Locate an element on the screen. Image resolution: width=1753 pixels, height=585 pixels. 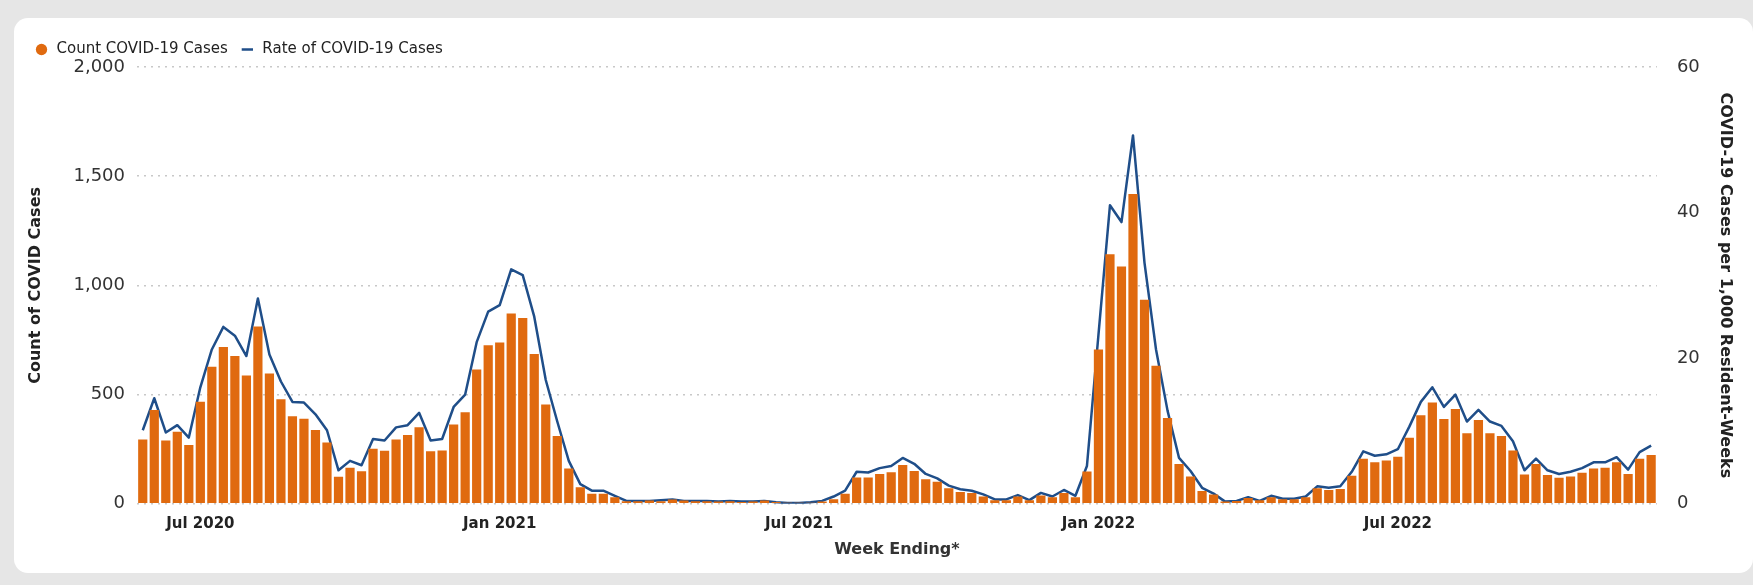
y2-tick-label: 0 is located at coordinates (1682, 502).